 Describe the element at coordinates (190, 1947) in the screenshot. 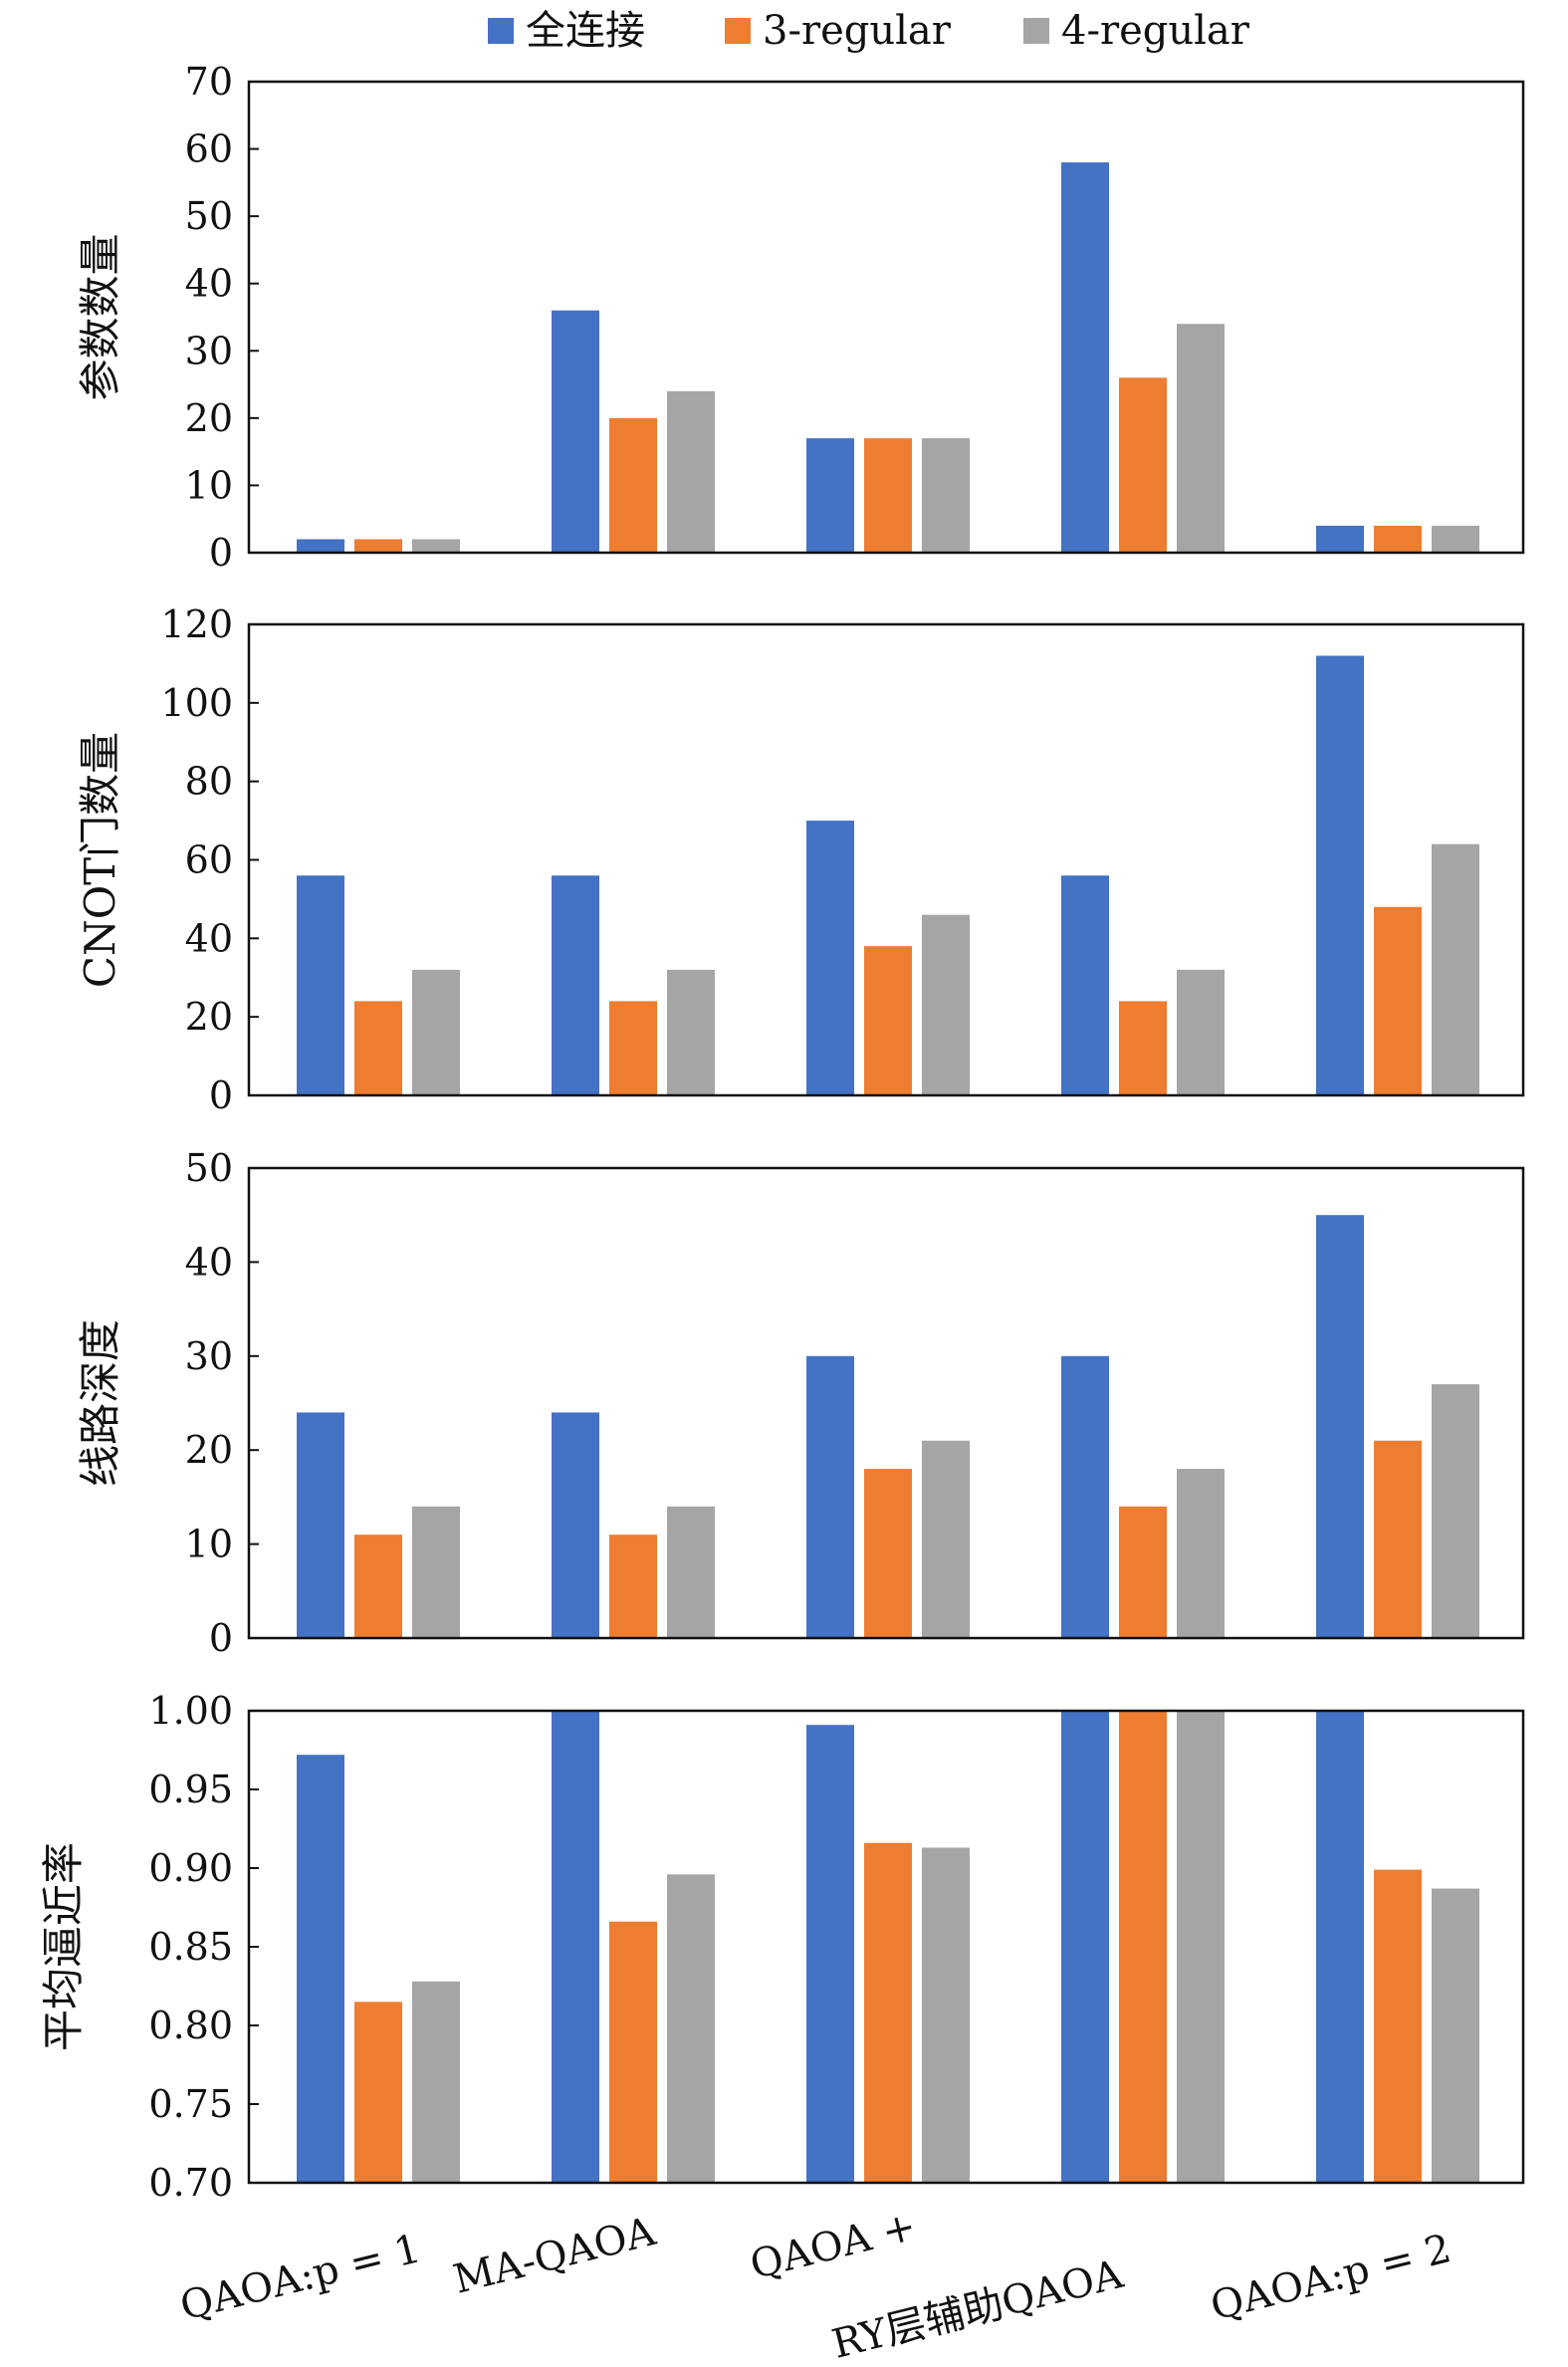

I see `y-tick-label-3-3: 0.85` at that location.